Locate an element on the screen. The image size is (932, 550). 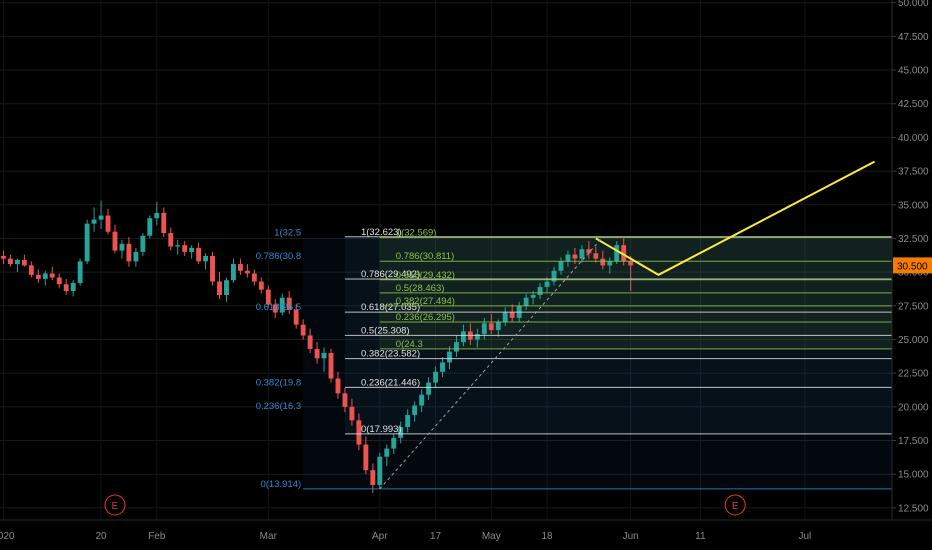
fib-level-label: 0.786(29.492) is located at coordinates (390, 274).